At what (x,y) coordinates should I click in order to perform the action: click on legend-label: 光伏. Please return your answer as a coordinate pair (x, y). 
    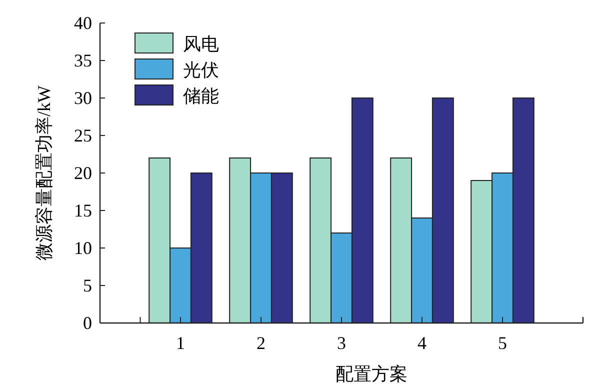
    Looking at the image, I should click on (201, 70).